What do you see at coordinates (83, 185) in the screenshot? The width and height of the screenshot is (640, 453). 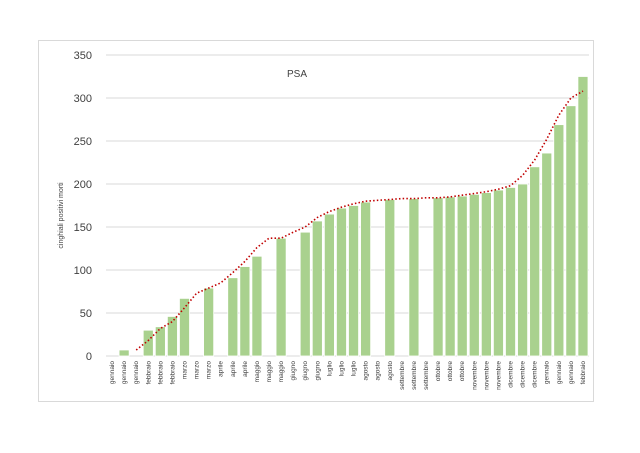 I see `y-tick-label: 200` at bounding box center [83, 185].